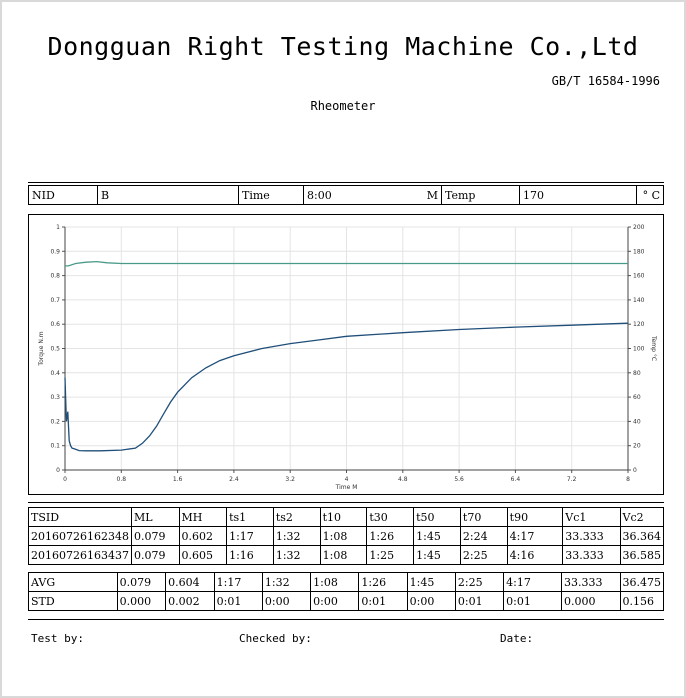  What do you see at coordinates (628, 479) in the screenshot?
I see `x-tick-label: 8` at bounding box center [628, 479].